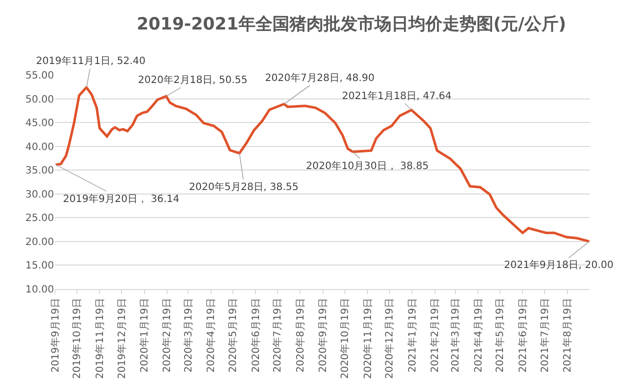 The width and height of the screenshot is (639, 391). What do you see at coordinates (167, 335) in the screenshot?
I see `x-tick-label: 2020年2月19日` at bounding box center [167, 335].